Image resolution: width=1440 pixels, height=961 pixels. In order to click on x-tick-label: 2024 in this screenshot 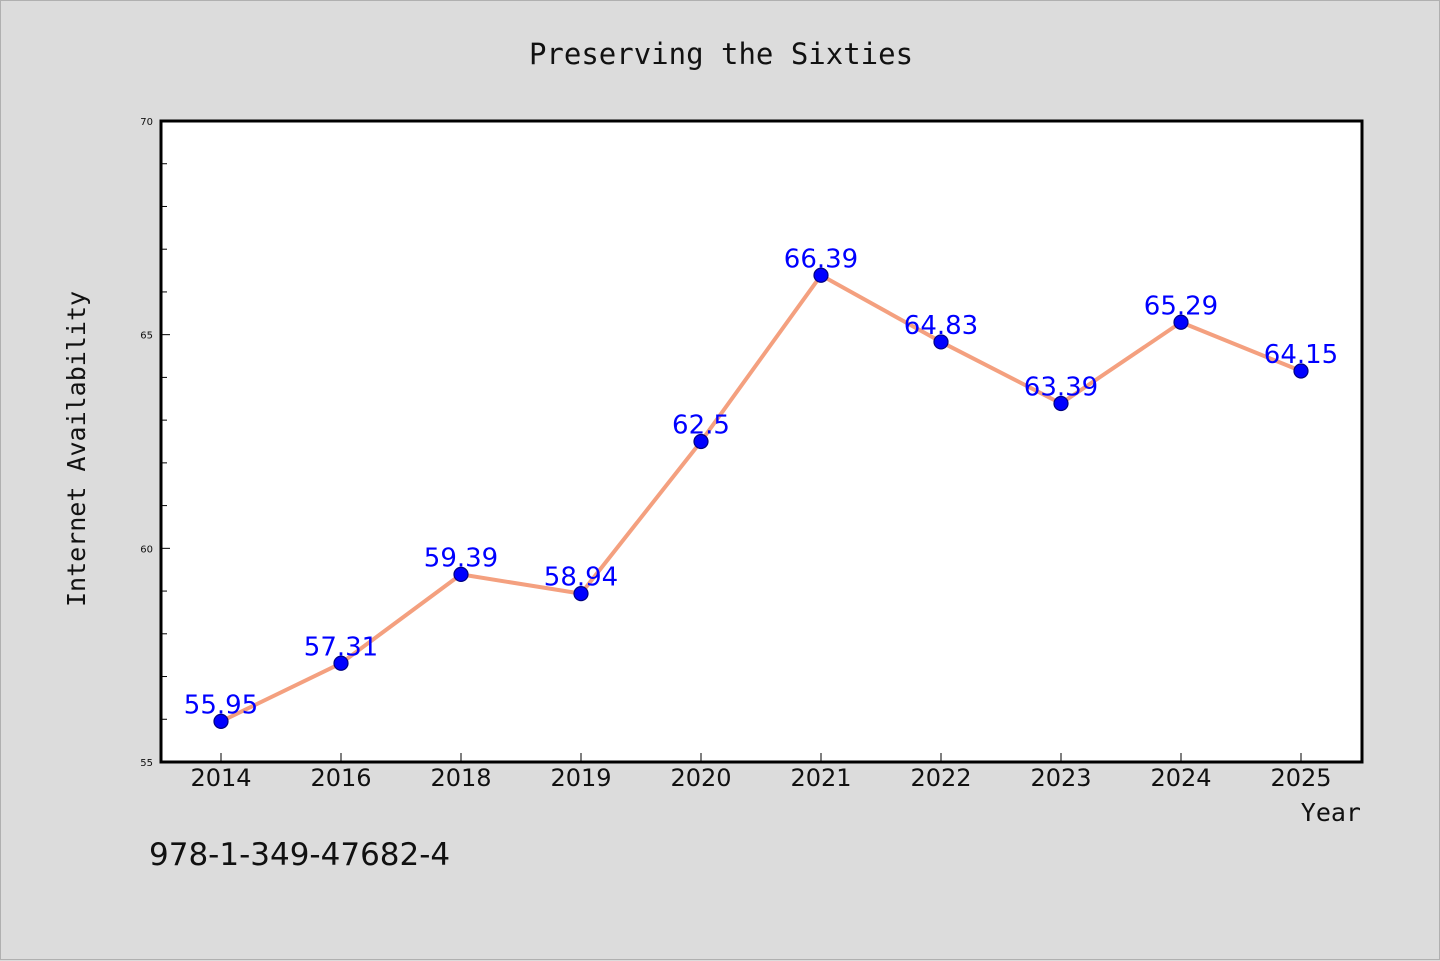, I will do `click(1180, 778)`.